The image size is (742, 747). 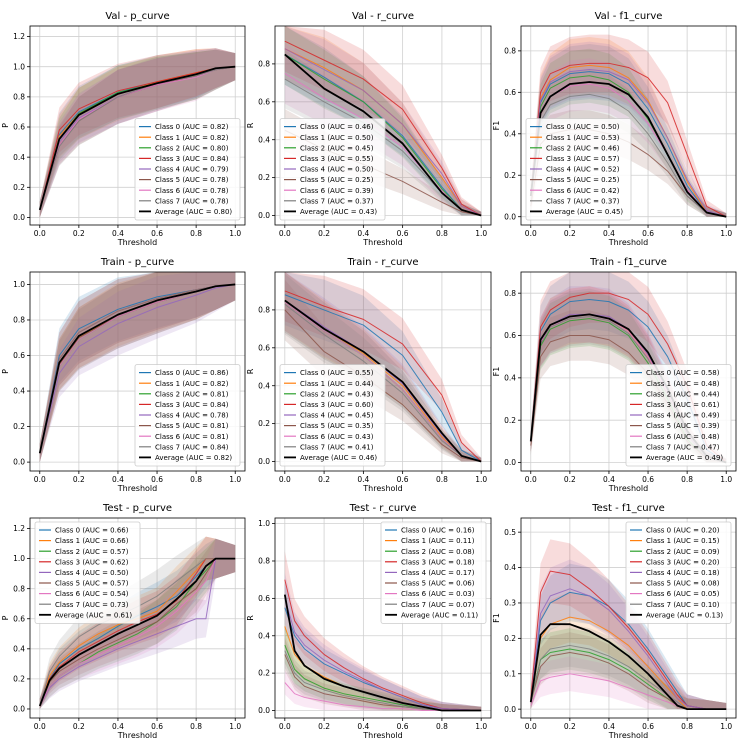 I want to click on legend-entry: Class 1 (AUC = 0.44), so click(x=337, y=384).